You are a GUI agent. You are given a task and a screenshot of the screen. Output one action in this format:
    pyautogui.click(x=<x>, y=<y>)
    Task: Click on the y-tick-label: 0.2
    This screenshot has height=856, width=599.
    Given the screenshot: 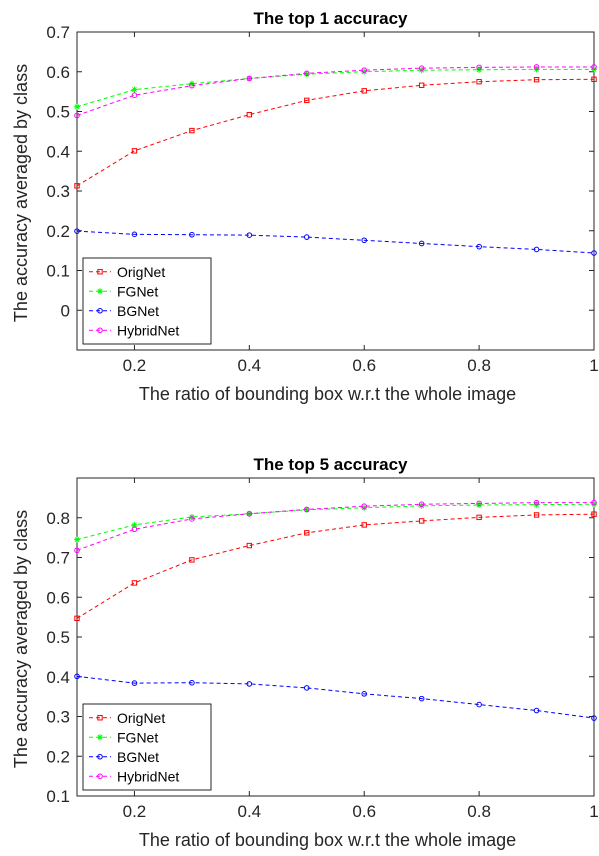 What is the action you would take?
    pyautogui.click(x=58, y=231)
    